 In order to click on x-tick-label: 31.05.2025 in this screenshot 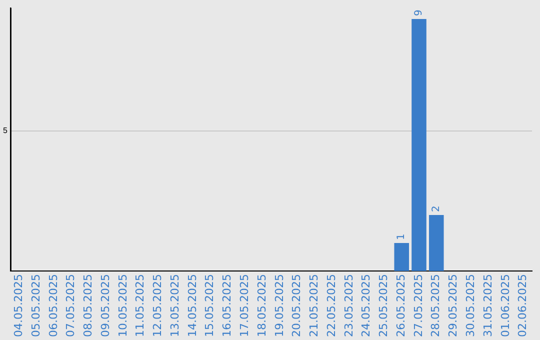, I will do `click(487, 306)`.